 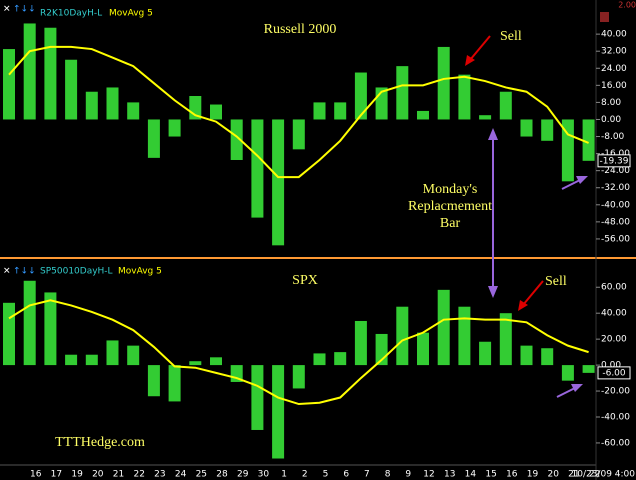 I want to click on x-tick-label: 30, so click(x=264, y=475).